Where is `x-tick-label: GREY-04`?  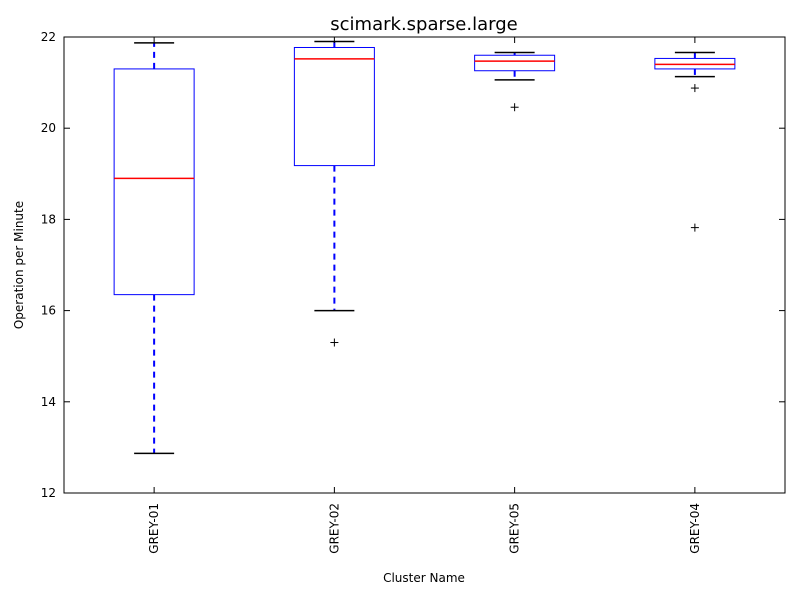
x-tick-label: GREY-04 is located at coordinates (695, 528).